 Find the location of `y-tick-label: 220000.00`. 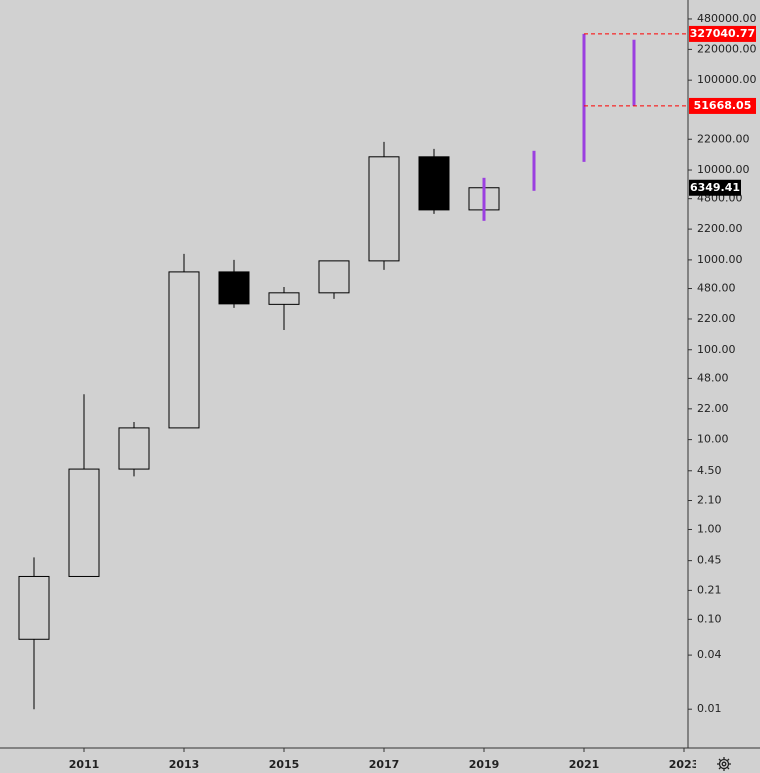

y-tick-label: 220000.00 is located at coordinates (727, 48).